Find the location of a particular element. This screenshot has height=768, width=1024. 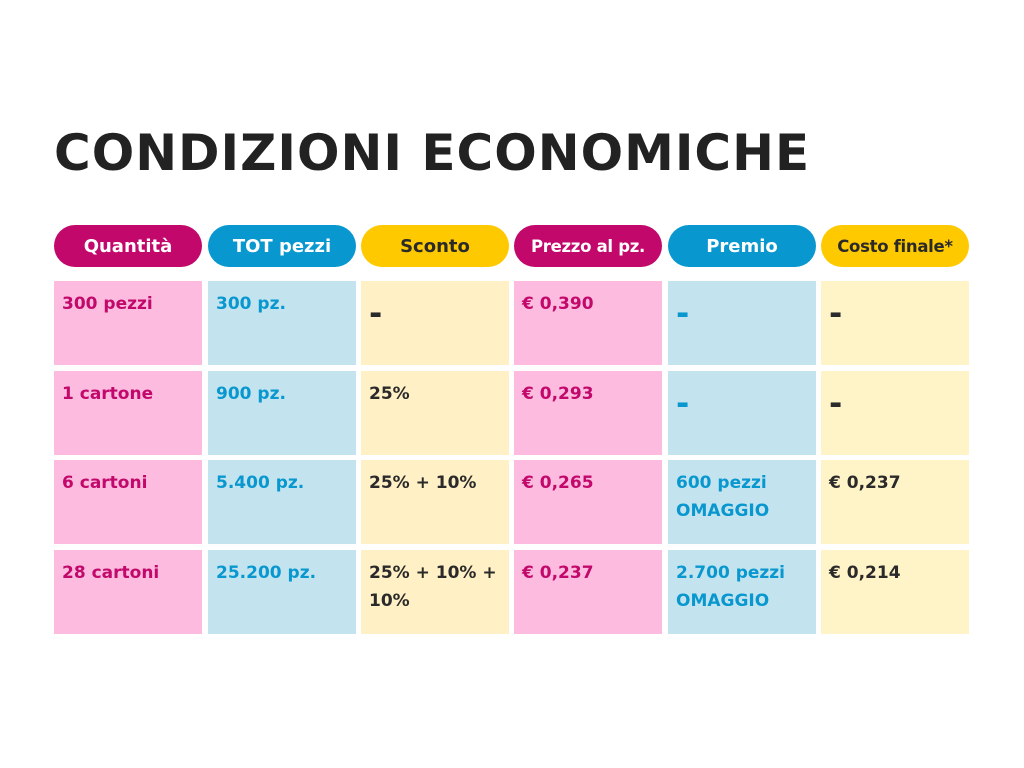

header-tot-pezzi: TOT pezzi is located at coordinates (282, 246).